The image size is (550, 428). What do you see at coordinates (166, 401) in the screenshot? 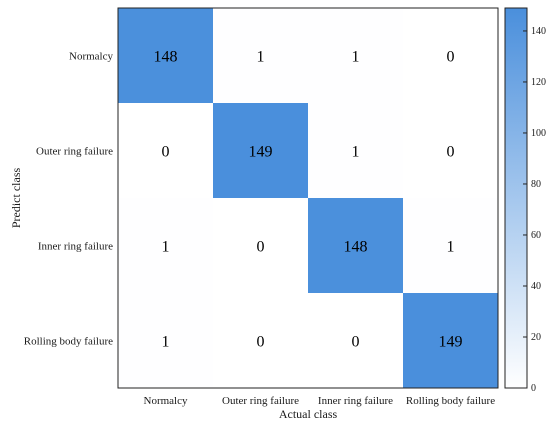
I see `x-tick-label: Normalcy` at bounding box center [166, 401].